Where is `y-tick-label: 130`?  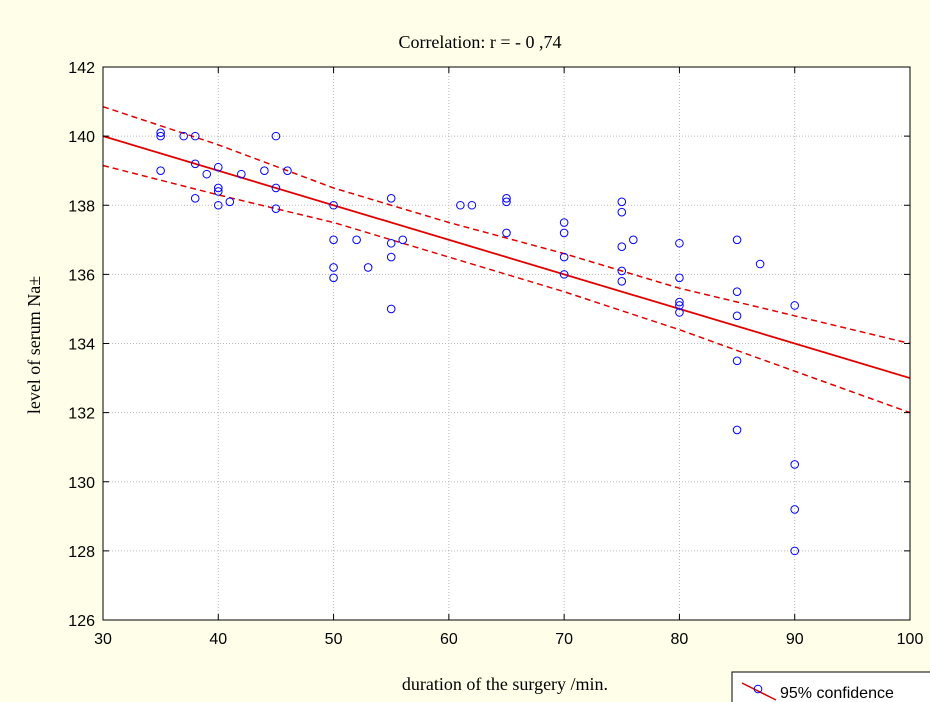 y-tick-label: 130 is located at coordinates (81, 483).